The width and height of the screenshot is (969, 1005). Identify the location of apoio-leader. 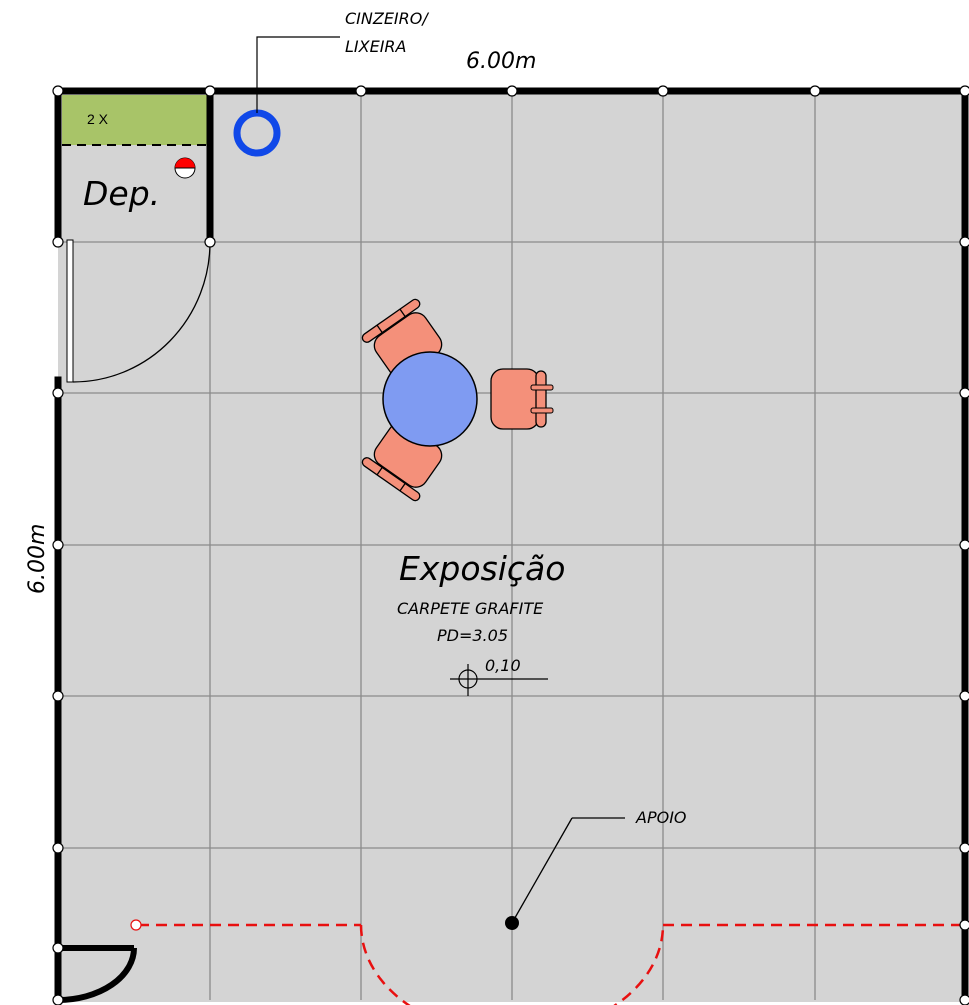
(565, 873).